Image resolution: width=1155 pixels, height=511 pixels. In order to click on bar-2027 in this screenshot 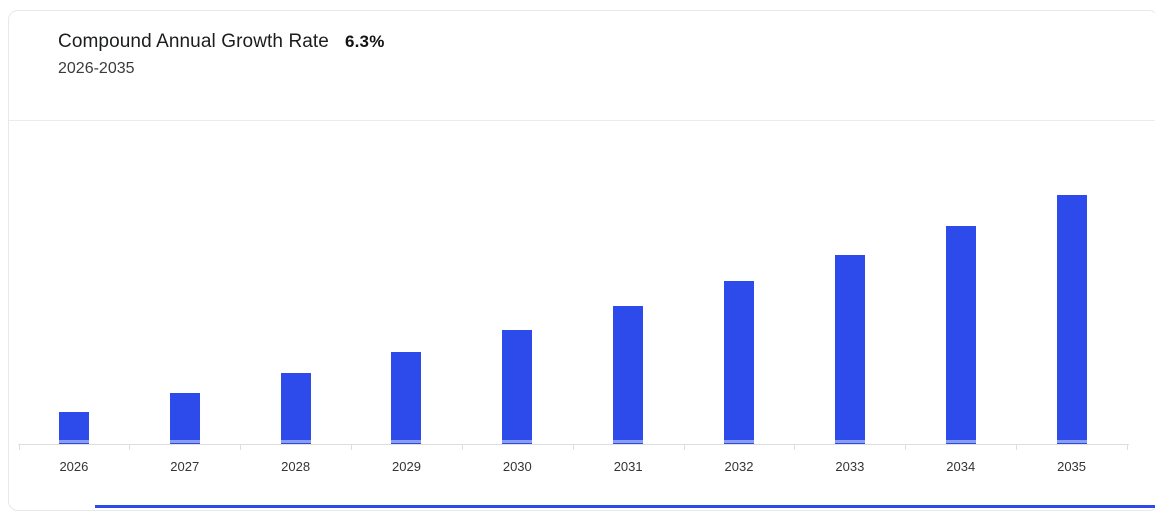, I will do `click(184, 418)`.